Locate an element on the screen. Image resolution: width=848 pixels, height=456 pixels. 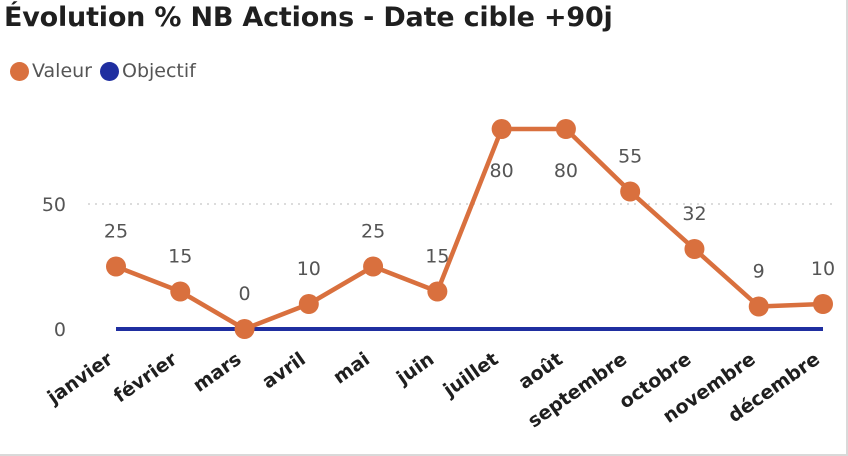
legend-label-valeur: Valeur is located at coordinates (62, 71).